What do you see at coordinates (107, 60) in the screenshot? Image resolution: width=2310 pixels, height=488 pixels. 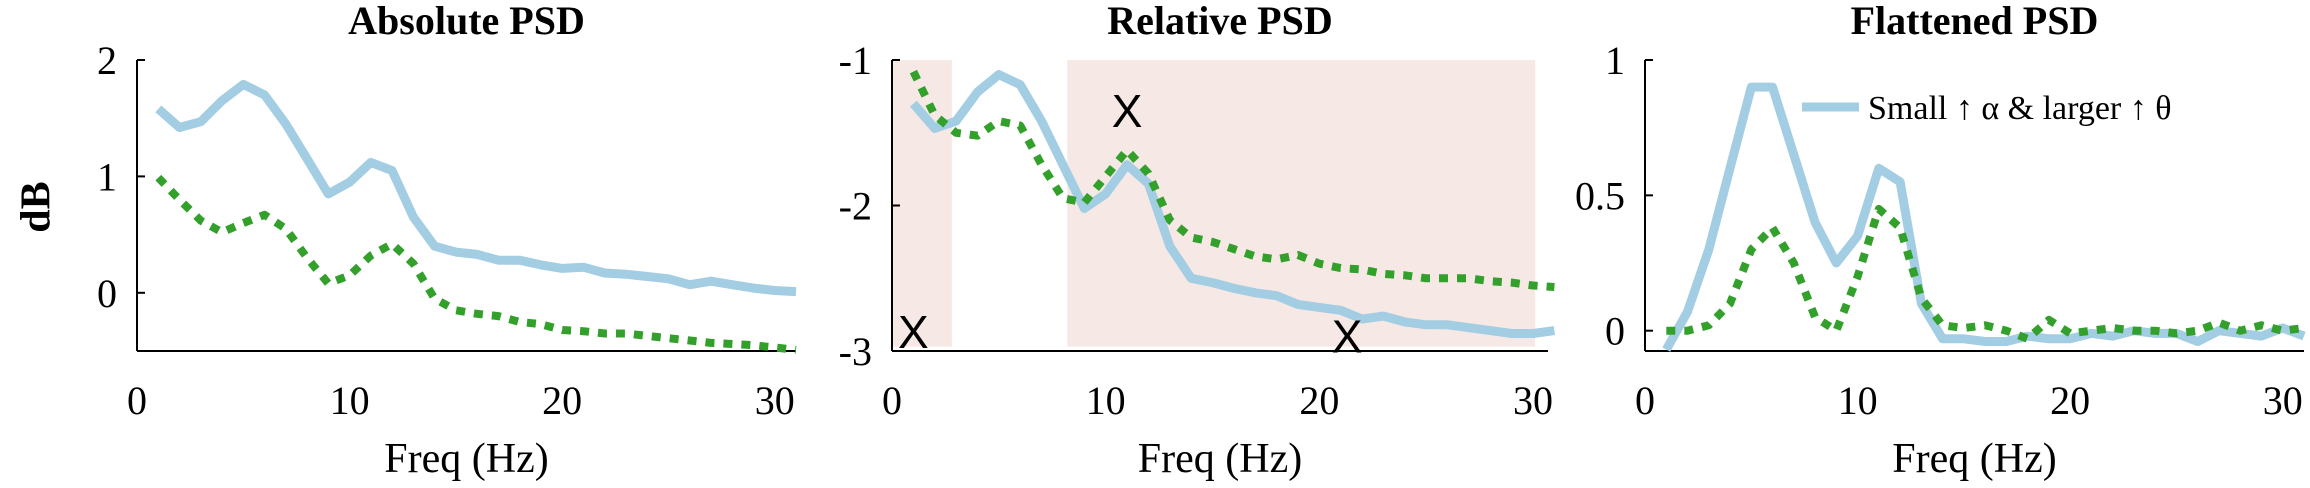 I see `y-tick-label: 2` at bounding box center [107, 60].